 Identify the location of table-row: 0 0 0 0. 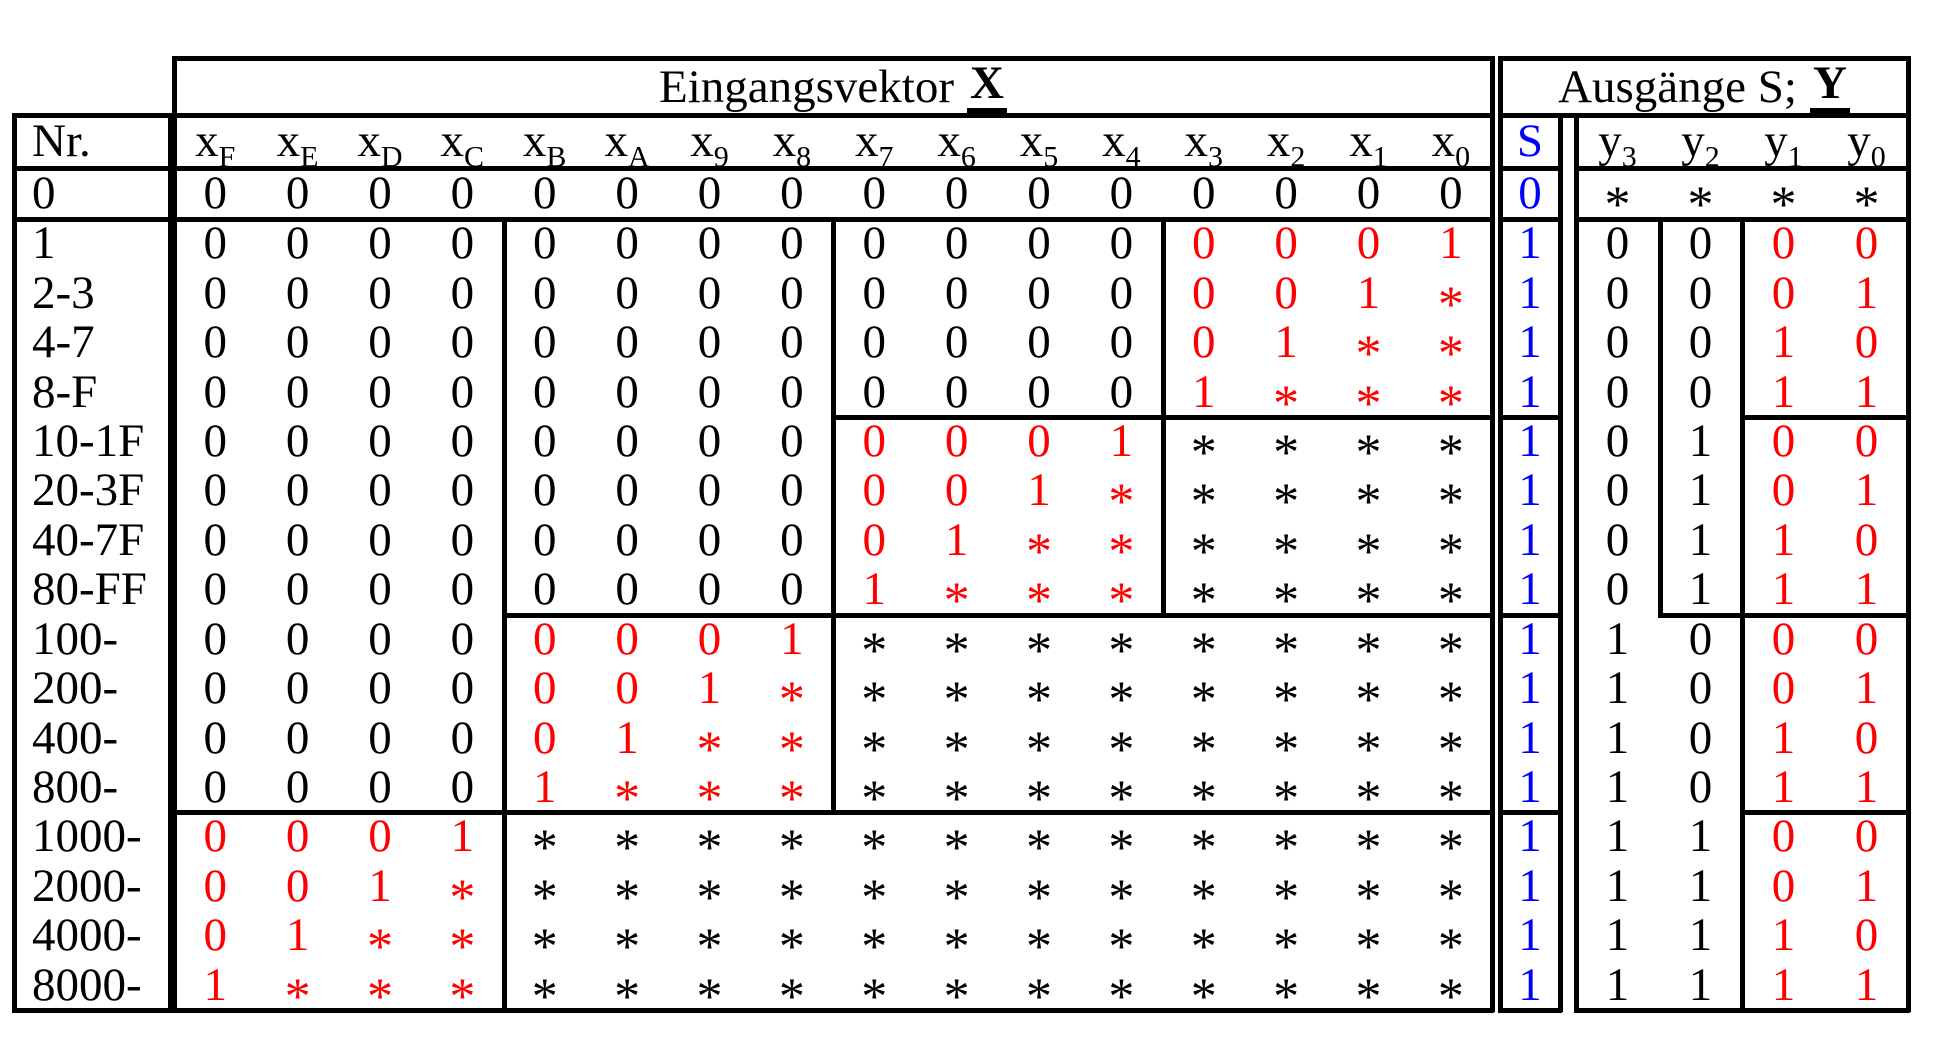
(1742, 243).